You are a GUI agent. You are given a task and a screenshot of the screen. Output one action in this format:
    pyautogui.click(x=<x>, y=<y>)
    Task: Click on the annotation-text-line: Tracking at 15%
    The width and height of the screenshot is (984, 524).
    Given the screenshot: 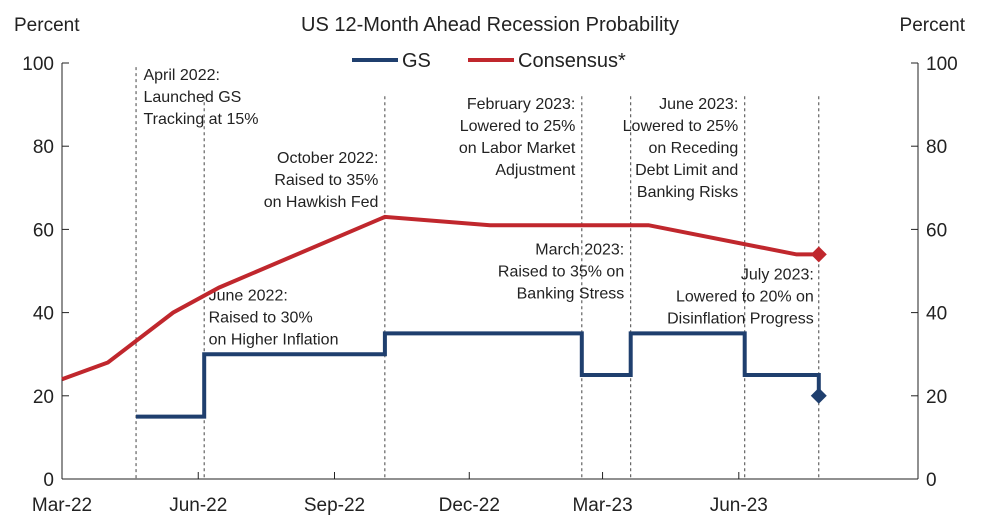 What is the action you would take?
    pyautogui.click(x=200, y=119)
    